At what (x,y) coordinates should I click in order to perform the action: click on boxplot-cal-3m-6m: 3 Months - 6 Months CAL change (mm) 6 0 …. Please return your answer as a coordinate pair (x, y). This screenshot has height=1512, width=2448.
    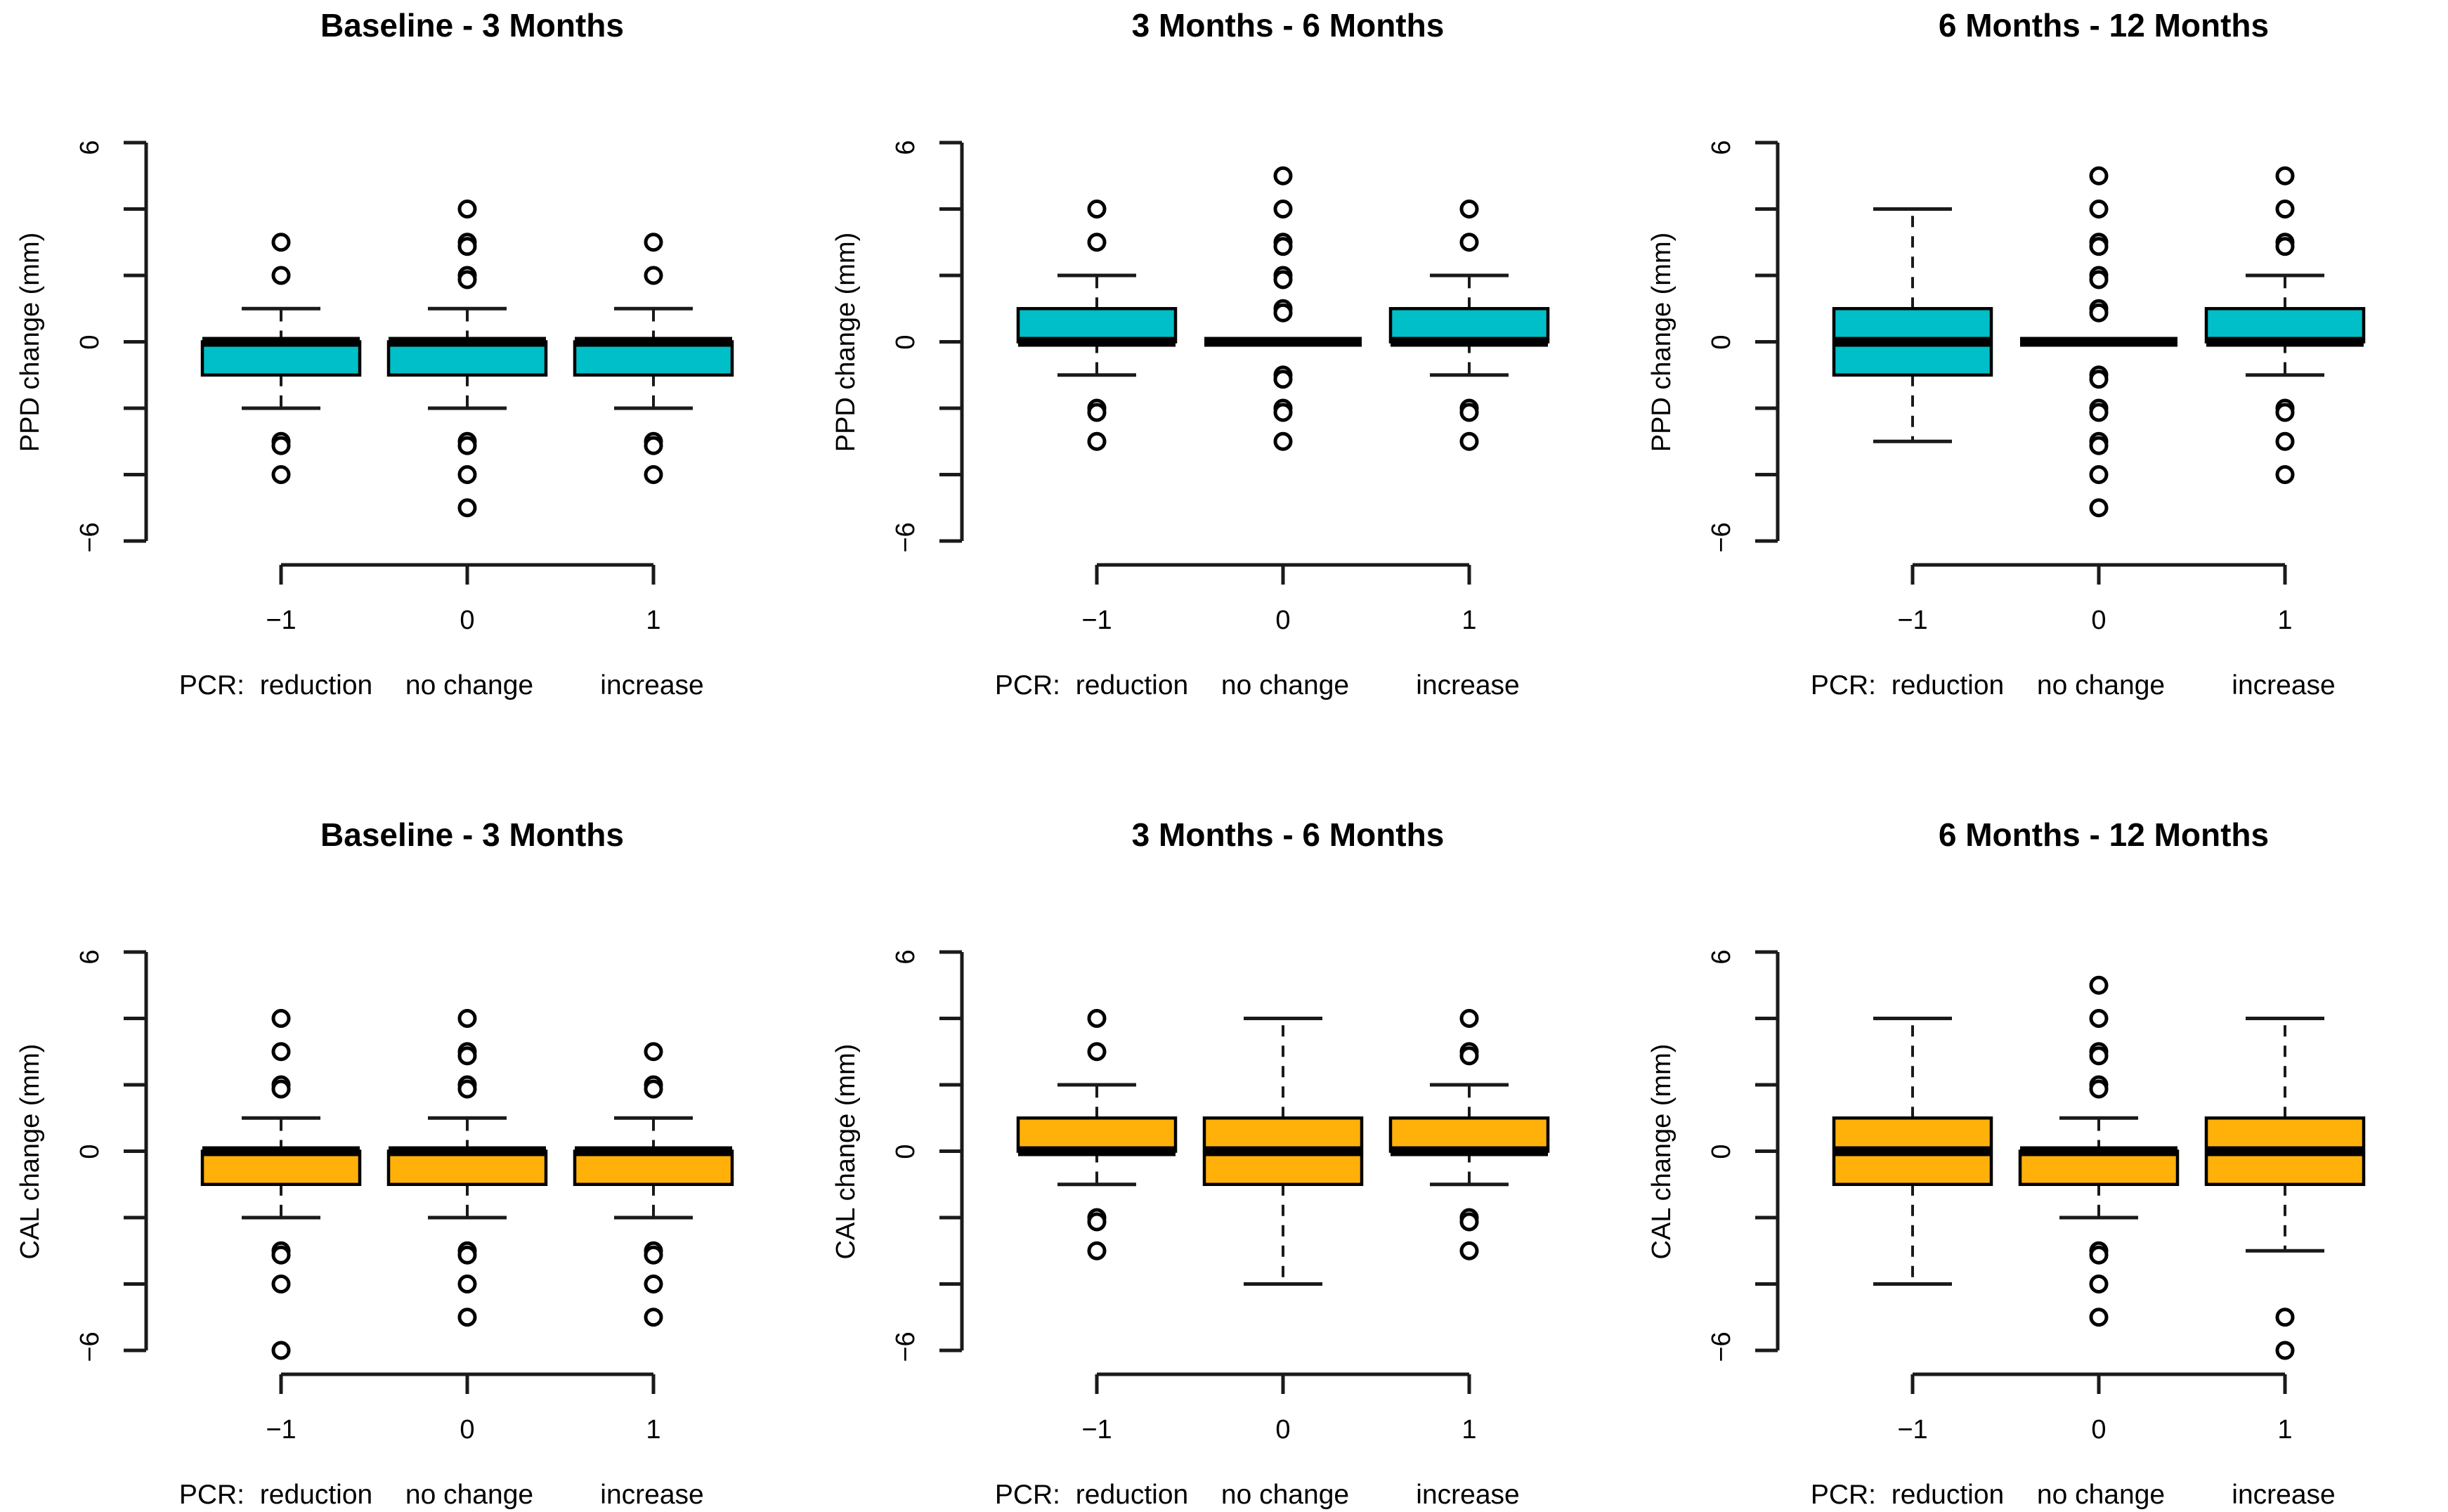
    Looking at the image, I should click on (1190, 1163).